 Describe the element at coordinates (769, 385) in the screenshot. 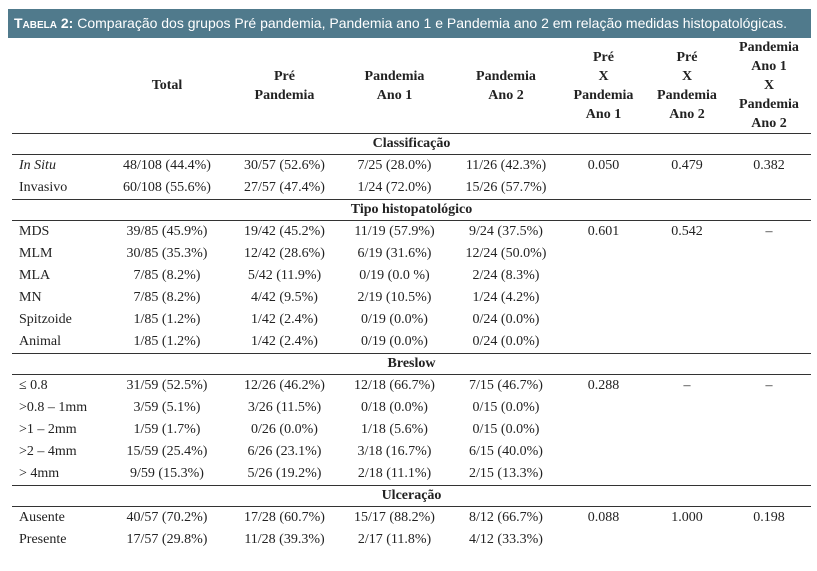

I see `cell-p-ano-1-ano-2: –` at that location.